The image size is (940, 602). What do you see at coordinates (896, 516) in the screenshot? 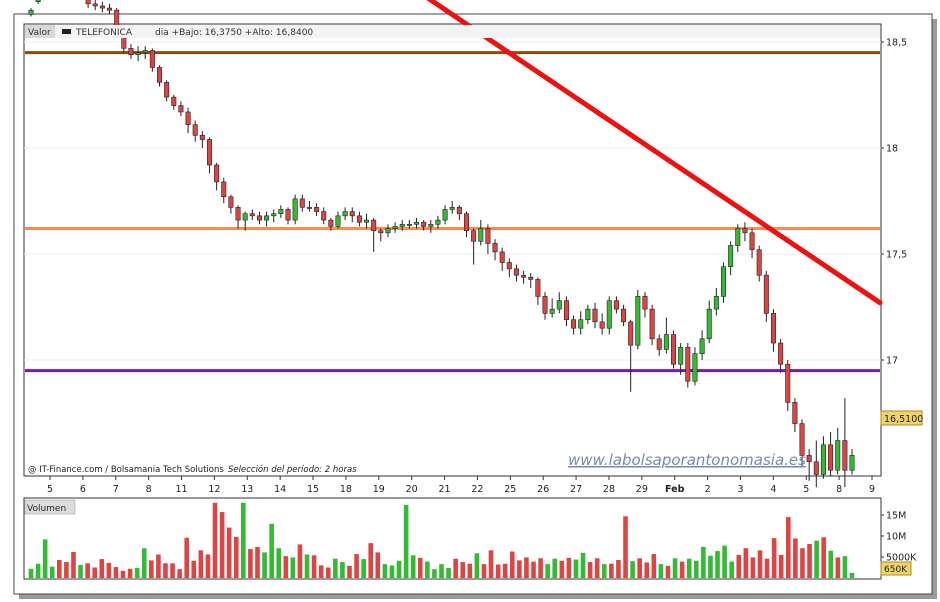
I see `volume-tick-label: 15M` at bounding box center [896, 516].